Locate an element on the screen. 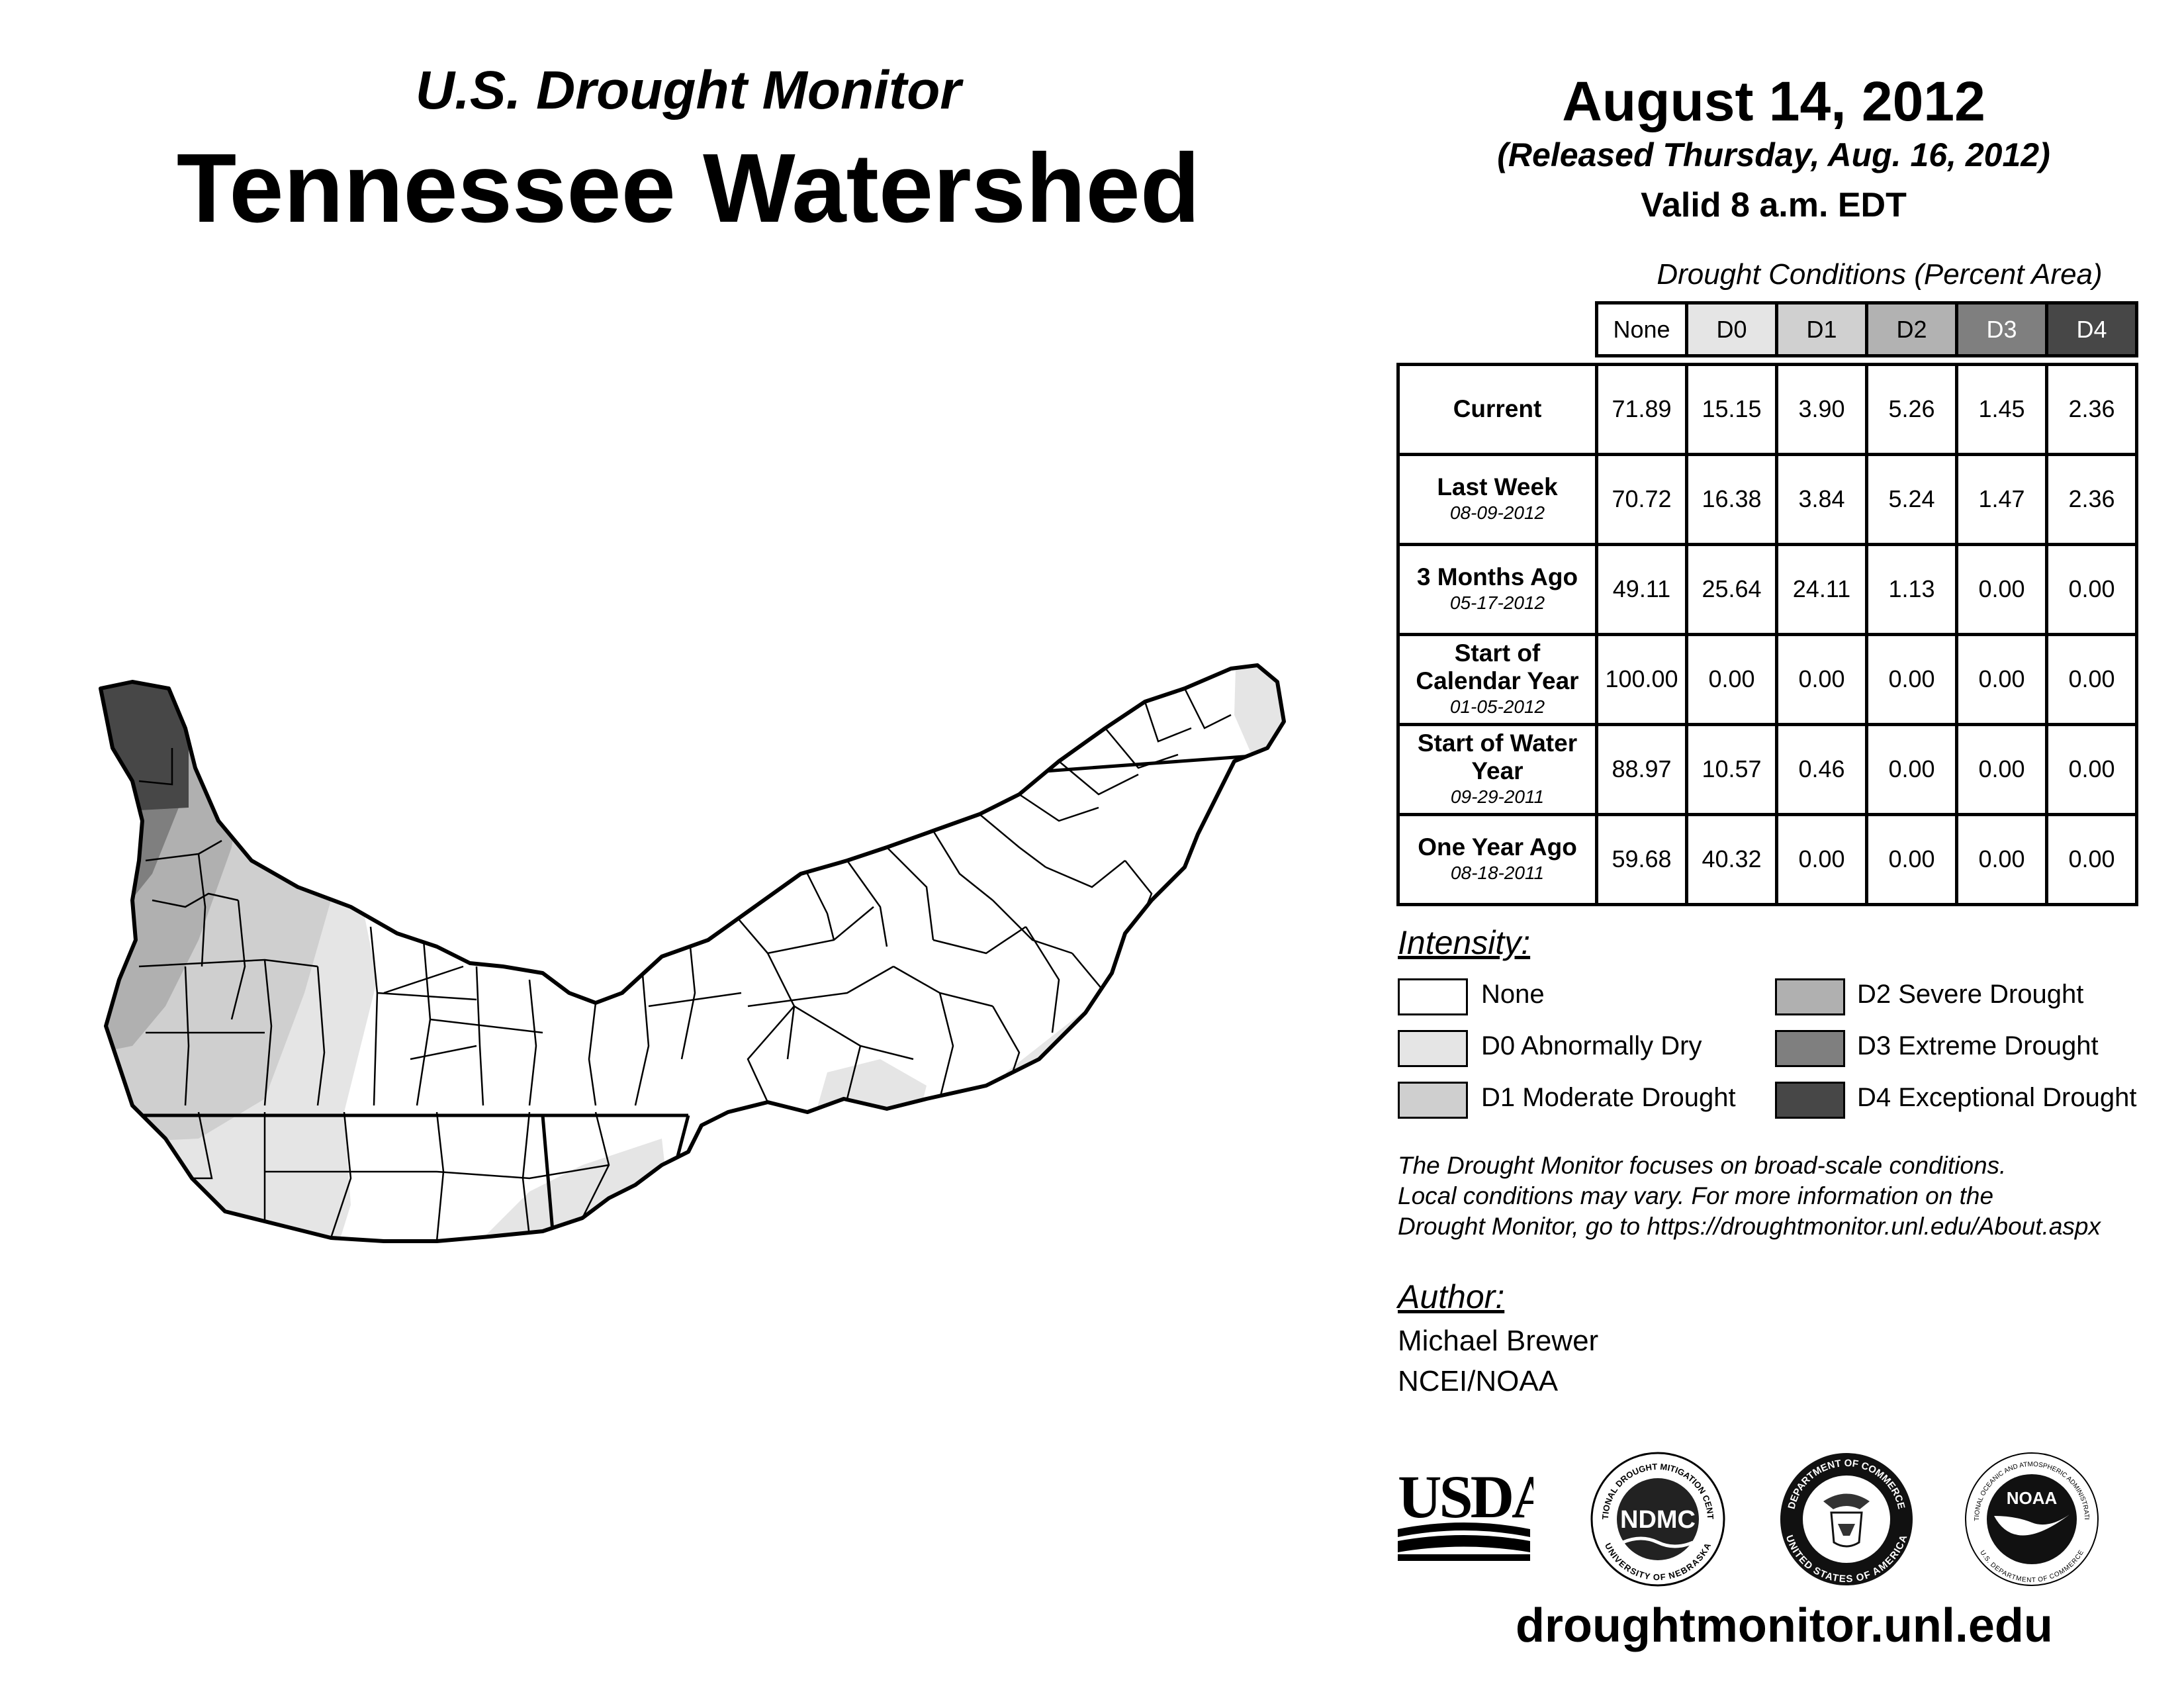 This screenshot has height=1688, width=2184. column-header-d1: D1 is located at coordinates (1821, 329).